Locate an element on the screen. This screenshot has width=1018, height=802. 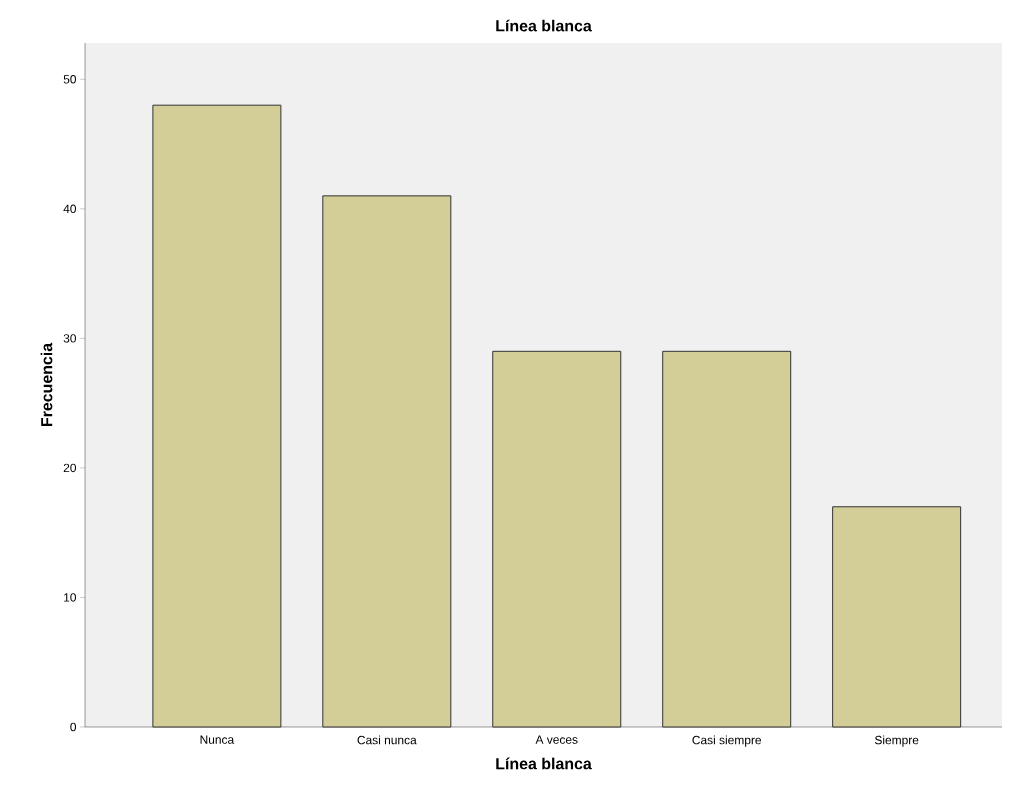
x-tick-label: Casi siempre is located at coordinates (727, 741).